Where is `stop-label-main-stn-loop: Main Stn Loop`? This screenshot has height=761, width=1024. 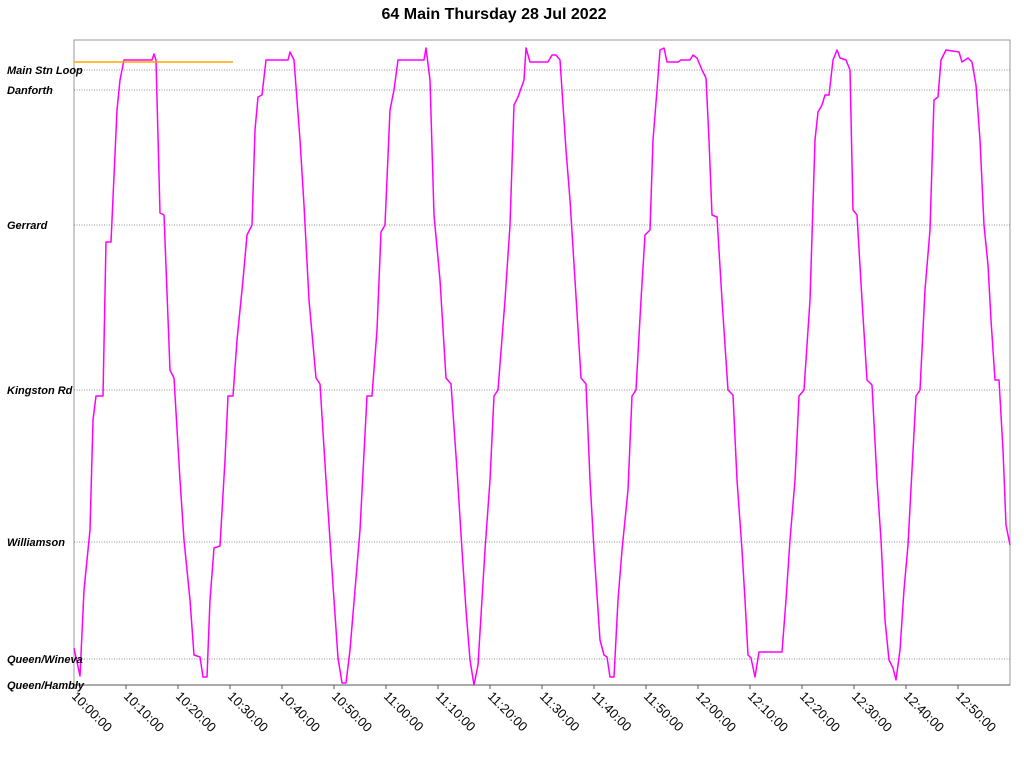 stop-label-main-stn-loop: Main Stn Loop is located at coordinates (45, 71).